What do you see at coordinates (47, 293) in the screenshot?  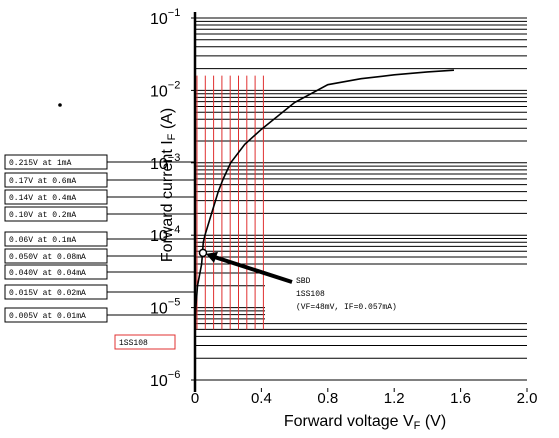 I see `callout-text: 0.015V at 0.02mA` at bounding box center [47, 293].